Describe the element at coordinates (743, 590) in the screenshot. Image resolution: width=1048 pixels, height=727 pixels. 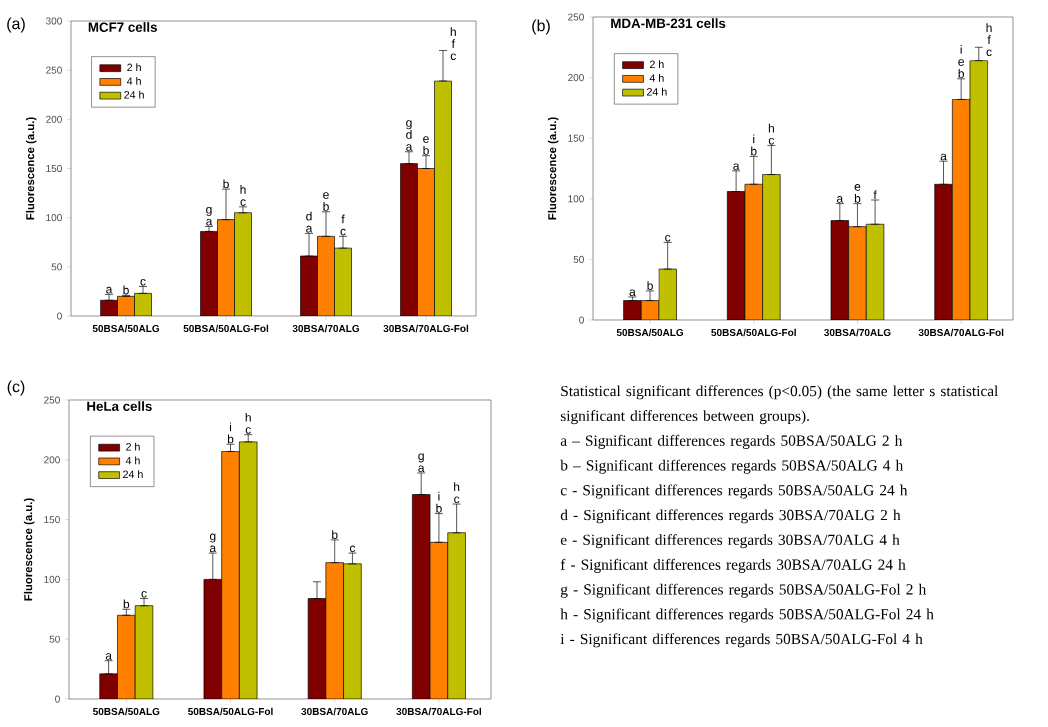
I see `text: g - Significant differences regards 50BSA/50ALG-Fol 2 h` at that location.